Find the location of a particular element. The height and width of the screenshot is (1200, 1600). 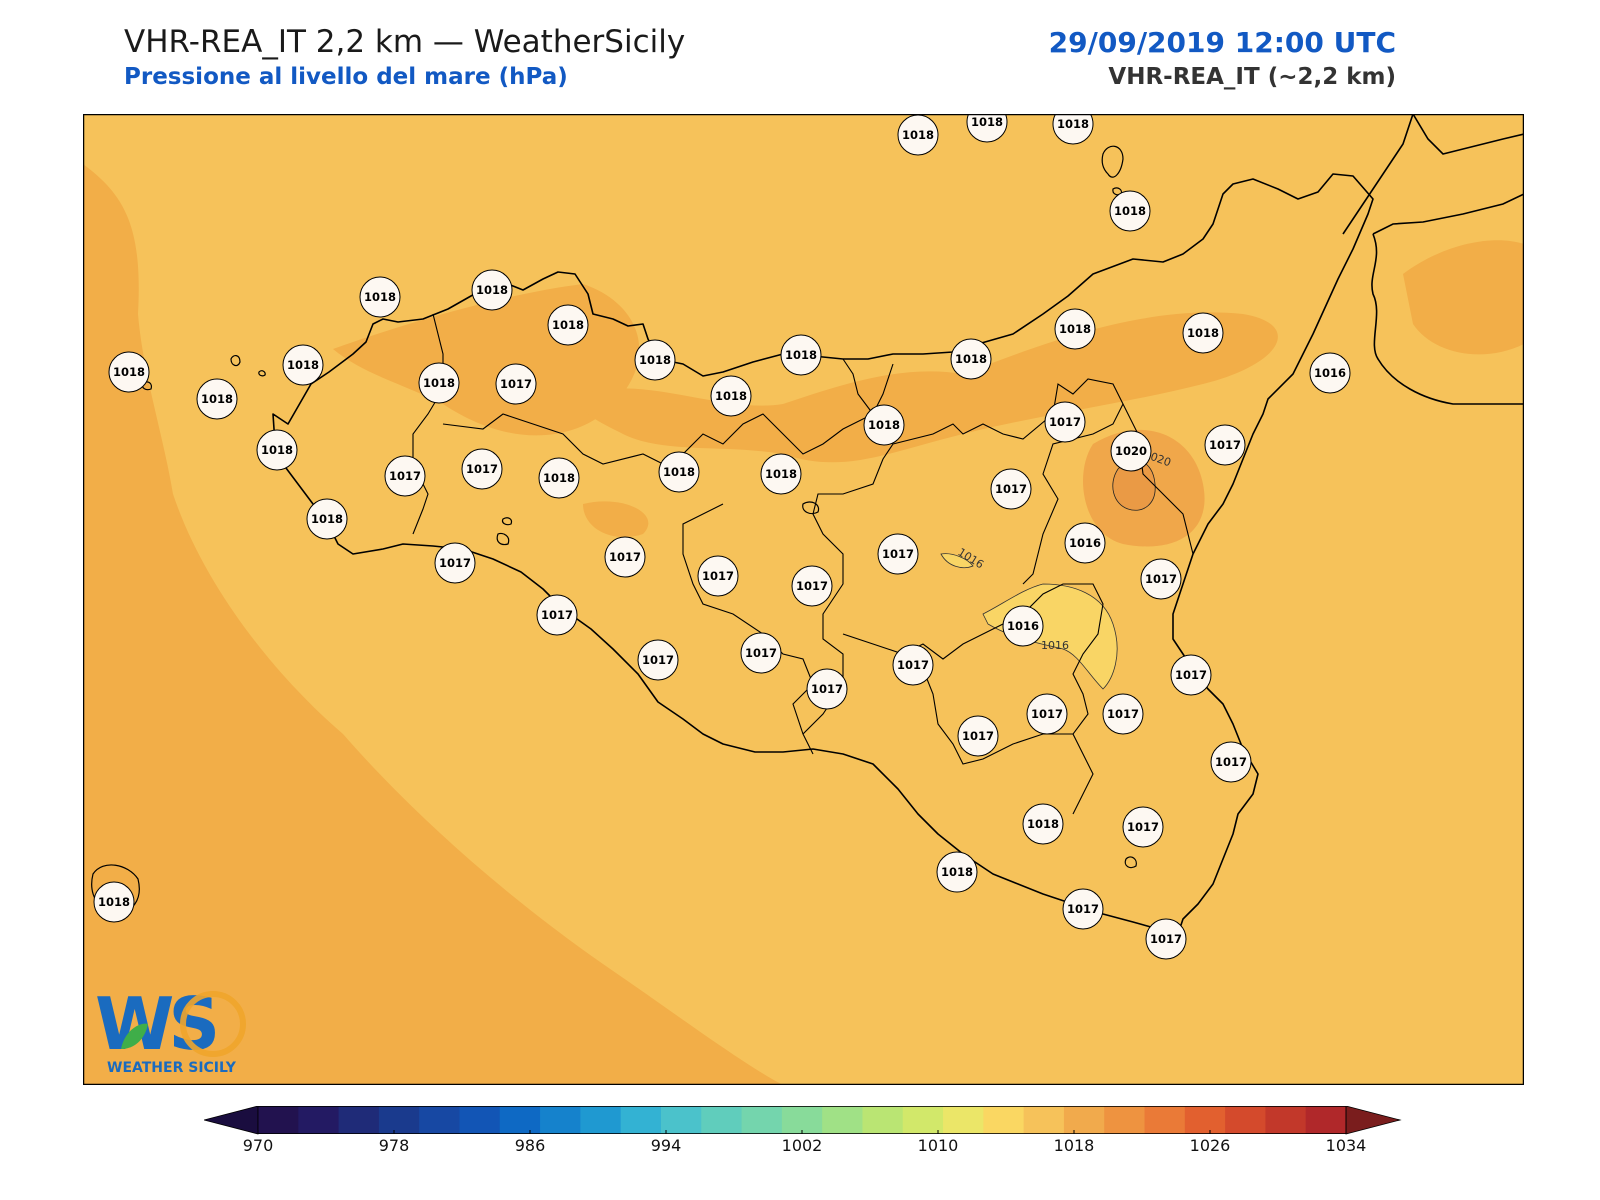

colorbar-tick-label: 1026 is located at coordinates (1210, 1145).